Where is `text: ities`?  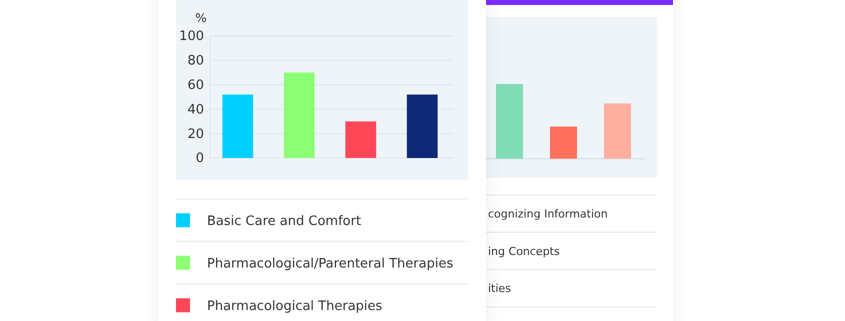 text: ities is located at coordinates (500, 289).